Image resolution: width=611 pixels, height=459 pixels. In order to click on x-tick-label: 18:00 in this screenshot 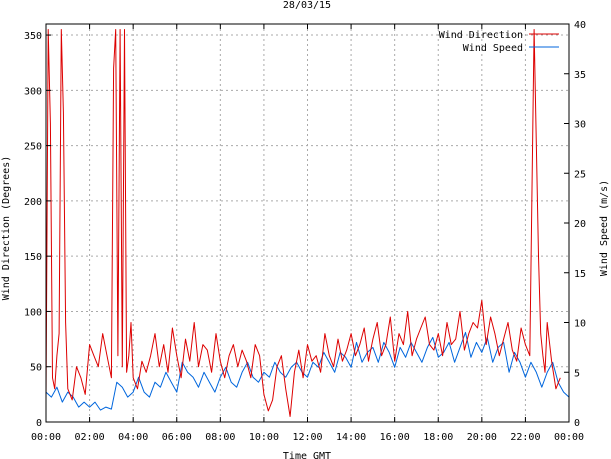, I will do `click(438, 437)`.